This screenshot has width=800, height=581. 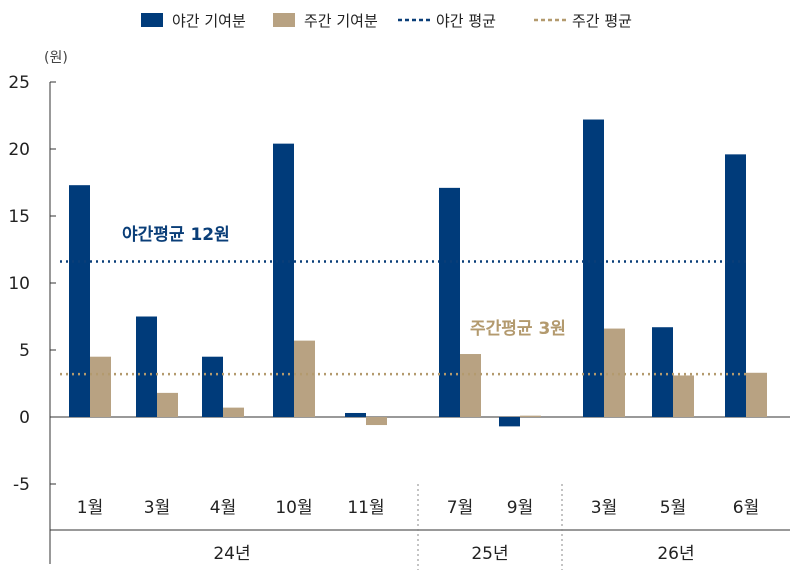 What do you see at coordinates (466, 21) in the screenshot?
I see `legend-label: 야간 평균` at bounding box center [466, 21].